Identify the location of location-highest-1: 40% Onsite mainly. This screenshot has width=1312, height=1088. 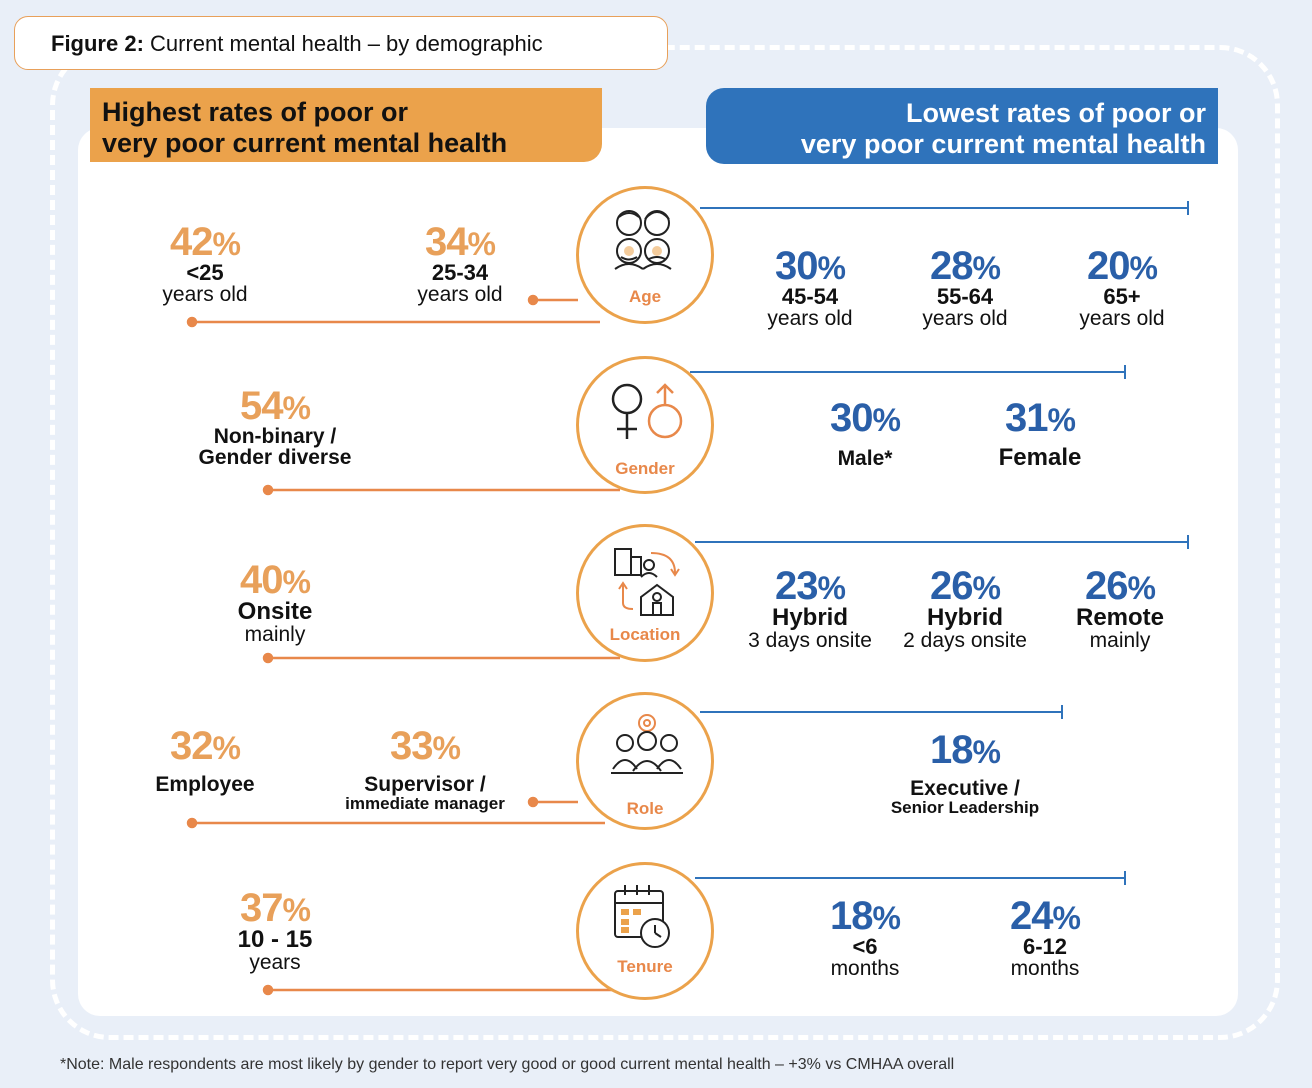
(275, 602).